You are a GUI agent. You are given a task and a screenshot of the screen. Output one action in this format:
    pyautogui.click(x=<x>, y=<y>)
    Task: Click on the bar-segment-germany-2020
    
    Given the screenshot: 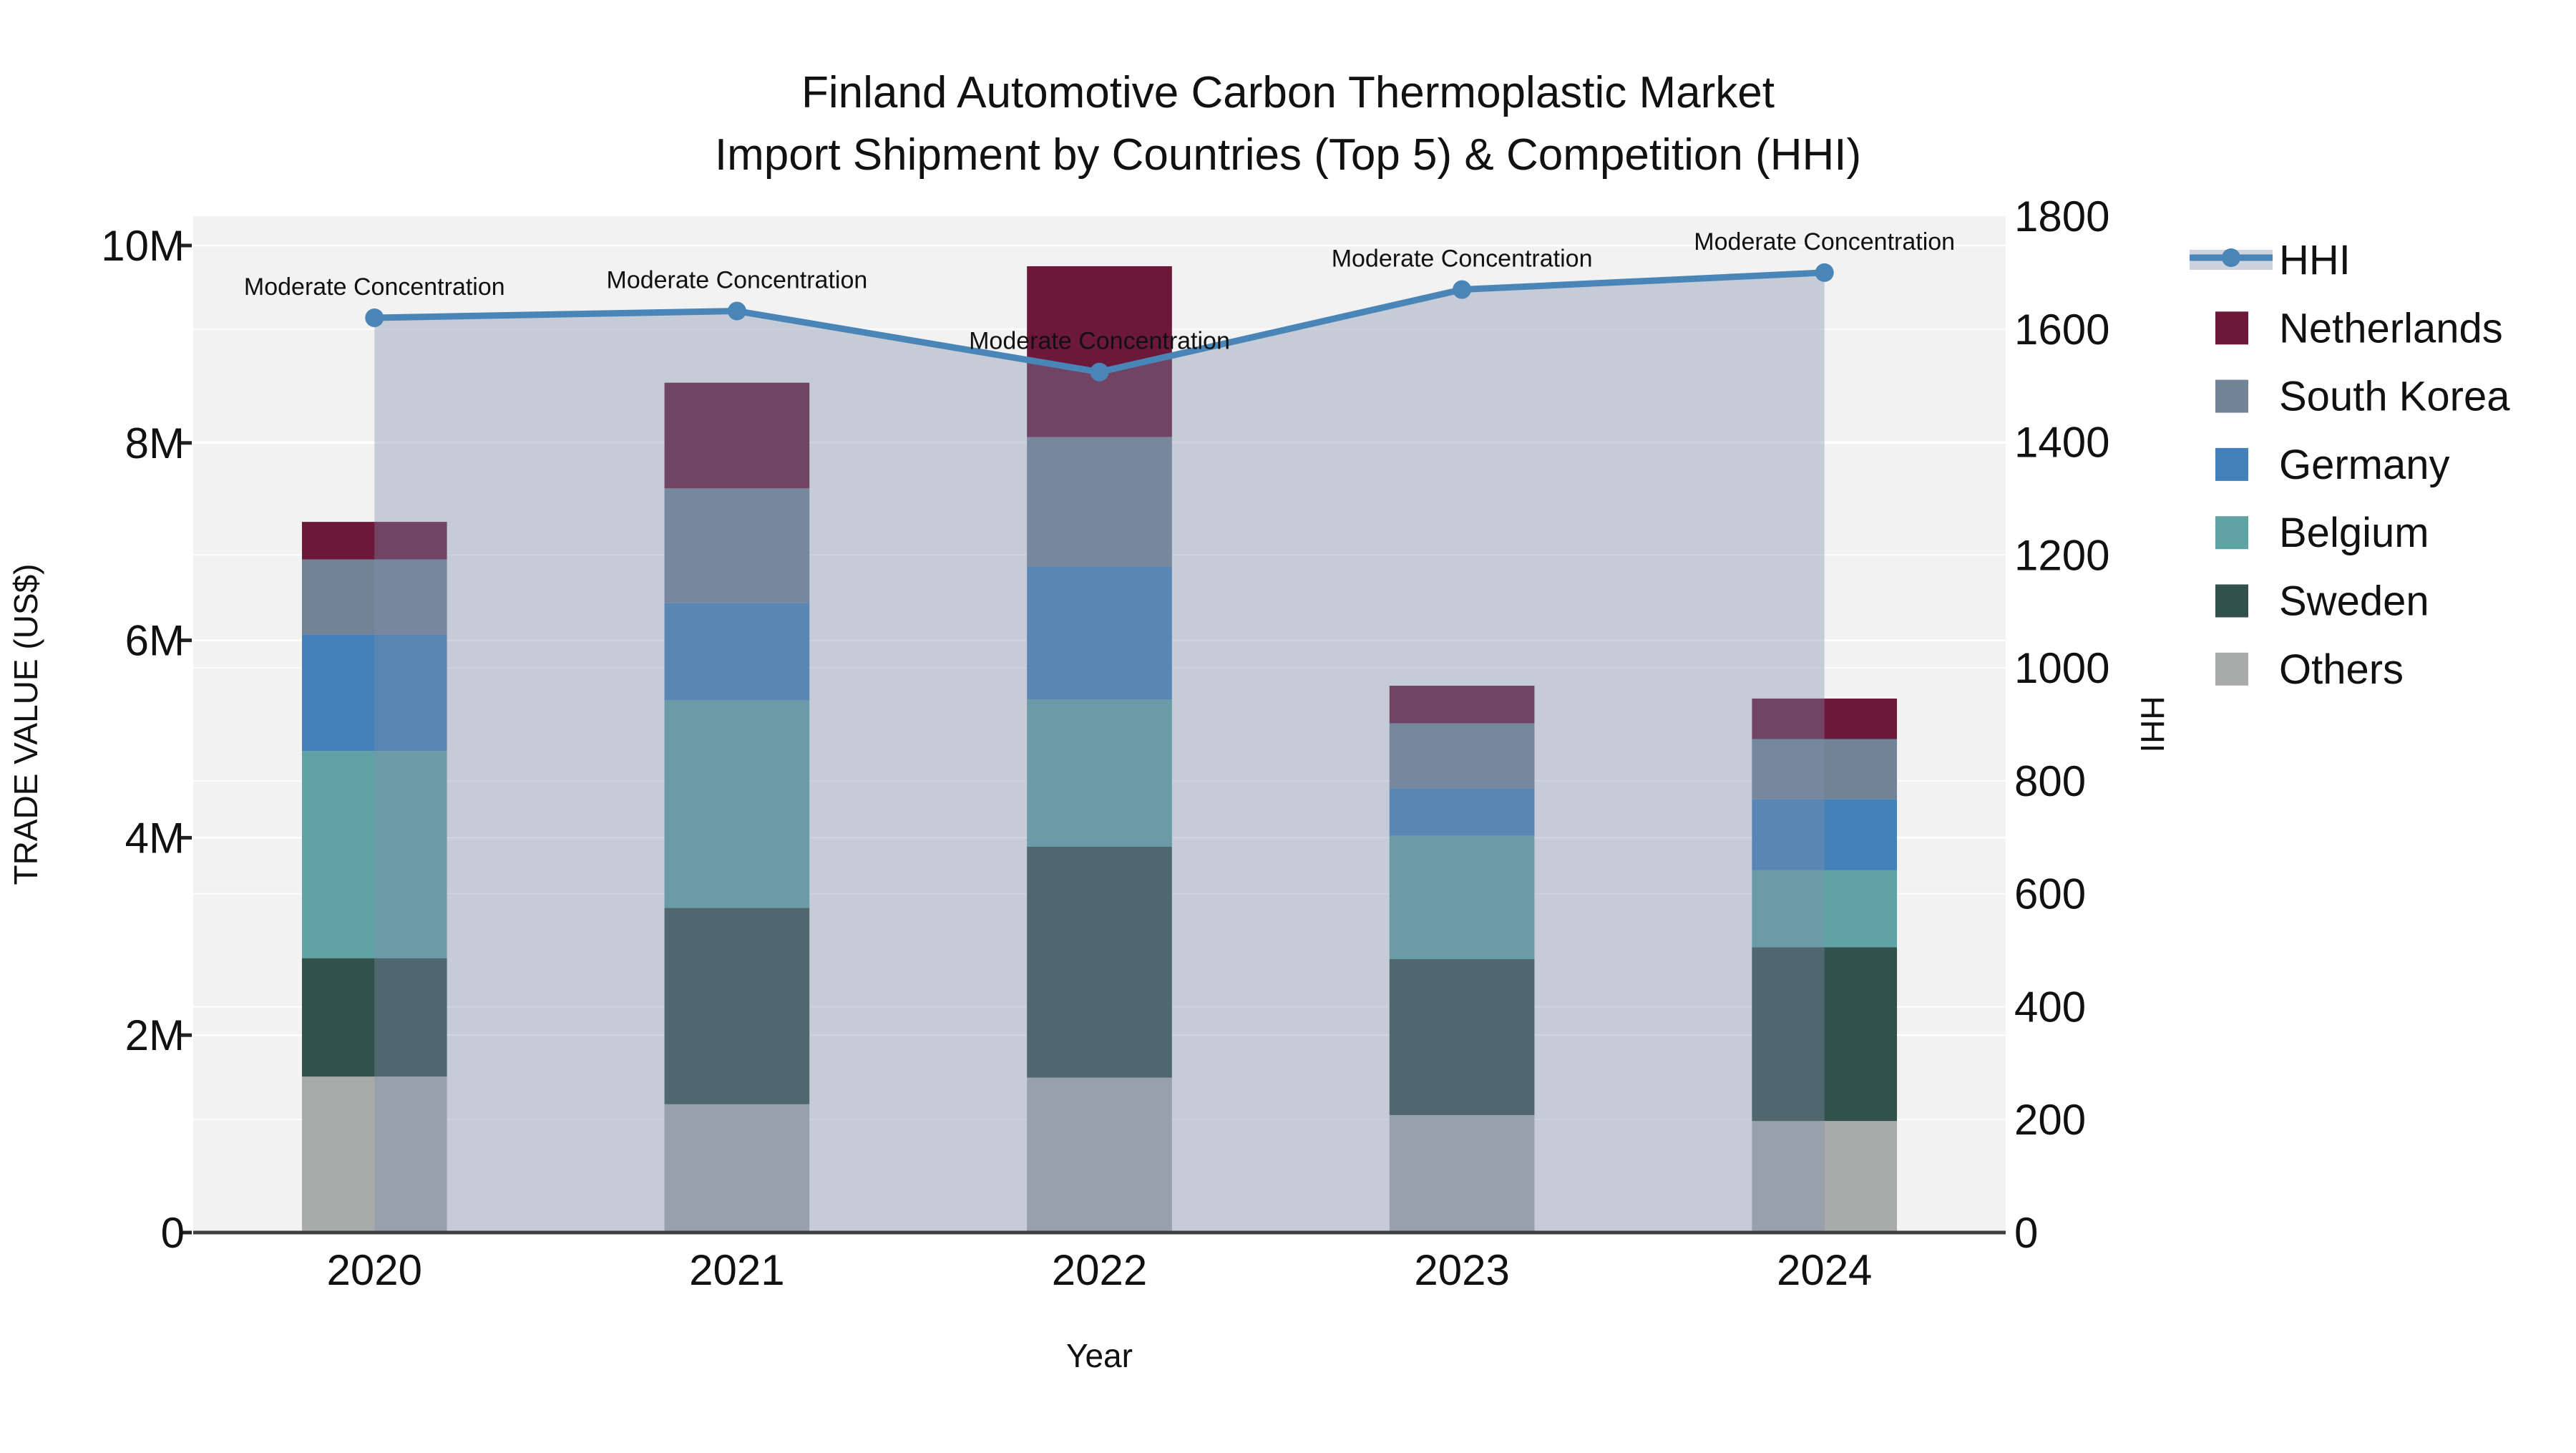 What is the action you would take?
    pyautogui.click(x=374, y=693)
    